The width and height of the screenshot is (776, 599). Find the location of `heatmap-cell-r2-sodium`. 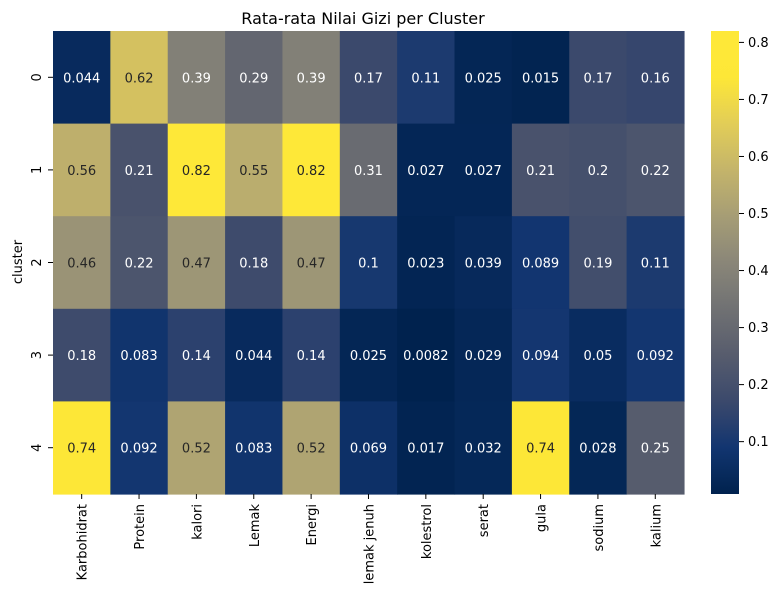

heatmap-cell-r2-sodium is located at coordinates (598, 263).